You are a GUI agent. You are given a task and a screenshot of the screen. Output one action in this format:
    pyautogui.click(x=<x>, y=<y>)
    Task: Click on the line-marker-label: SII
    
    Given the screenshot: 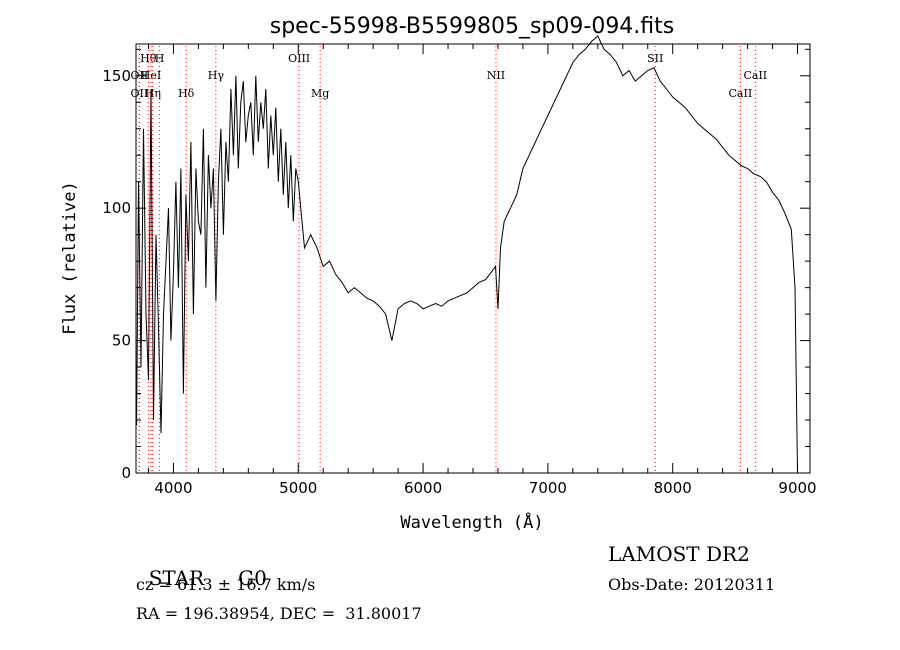 What is the action you would take?
    pyautogui.click(x=655, y=58)
    